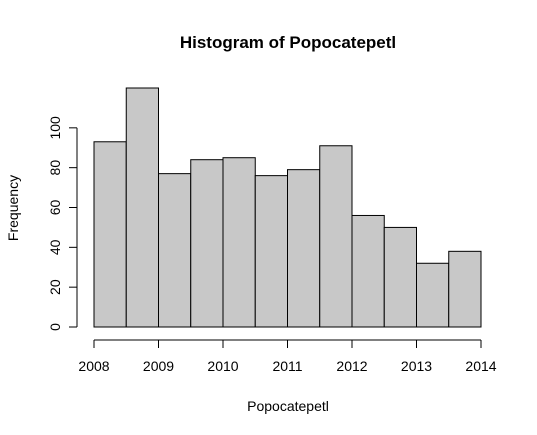 The width and height of the screenshot is (537, 435). What do you see at coordinates (62, 223) in the screenshot?
I see `y-axis: 0 20 40 60 80 100` at bounding box center [62, 223].